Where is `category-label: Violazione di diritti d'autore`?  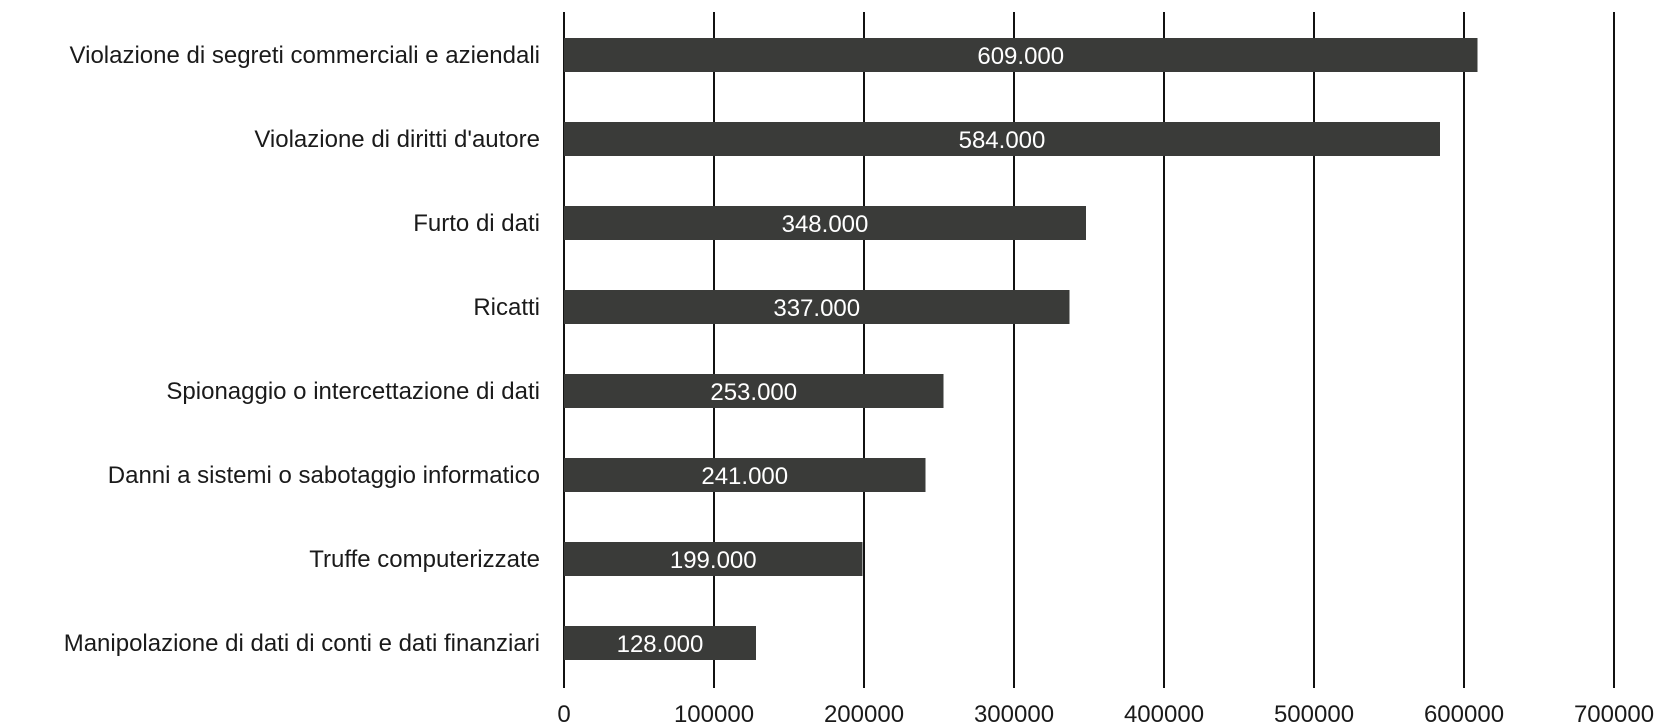
category-label: Violazione di diritti d'autore is located at coordinates (397, 139).